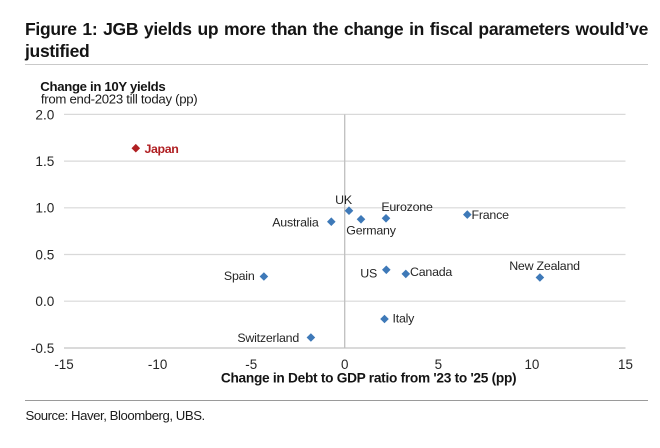  I want to click on svg-text: Spain, so click(239, 276).